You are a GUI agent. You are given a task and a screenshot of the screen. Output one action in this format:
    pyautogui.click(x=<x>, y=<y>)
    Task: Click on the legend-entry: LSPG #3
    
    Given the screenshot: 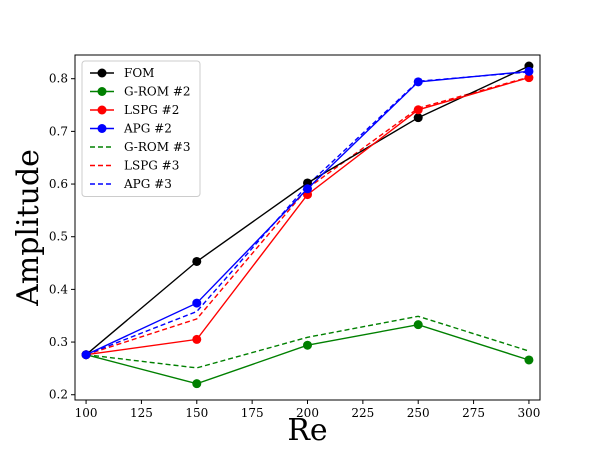 What is the action you would take?
    pyautogui.click(x=151, y=166)
    